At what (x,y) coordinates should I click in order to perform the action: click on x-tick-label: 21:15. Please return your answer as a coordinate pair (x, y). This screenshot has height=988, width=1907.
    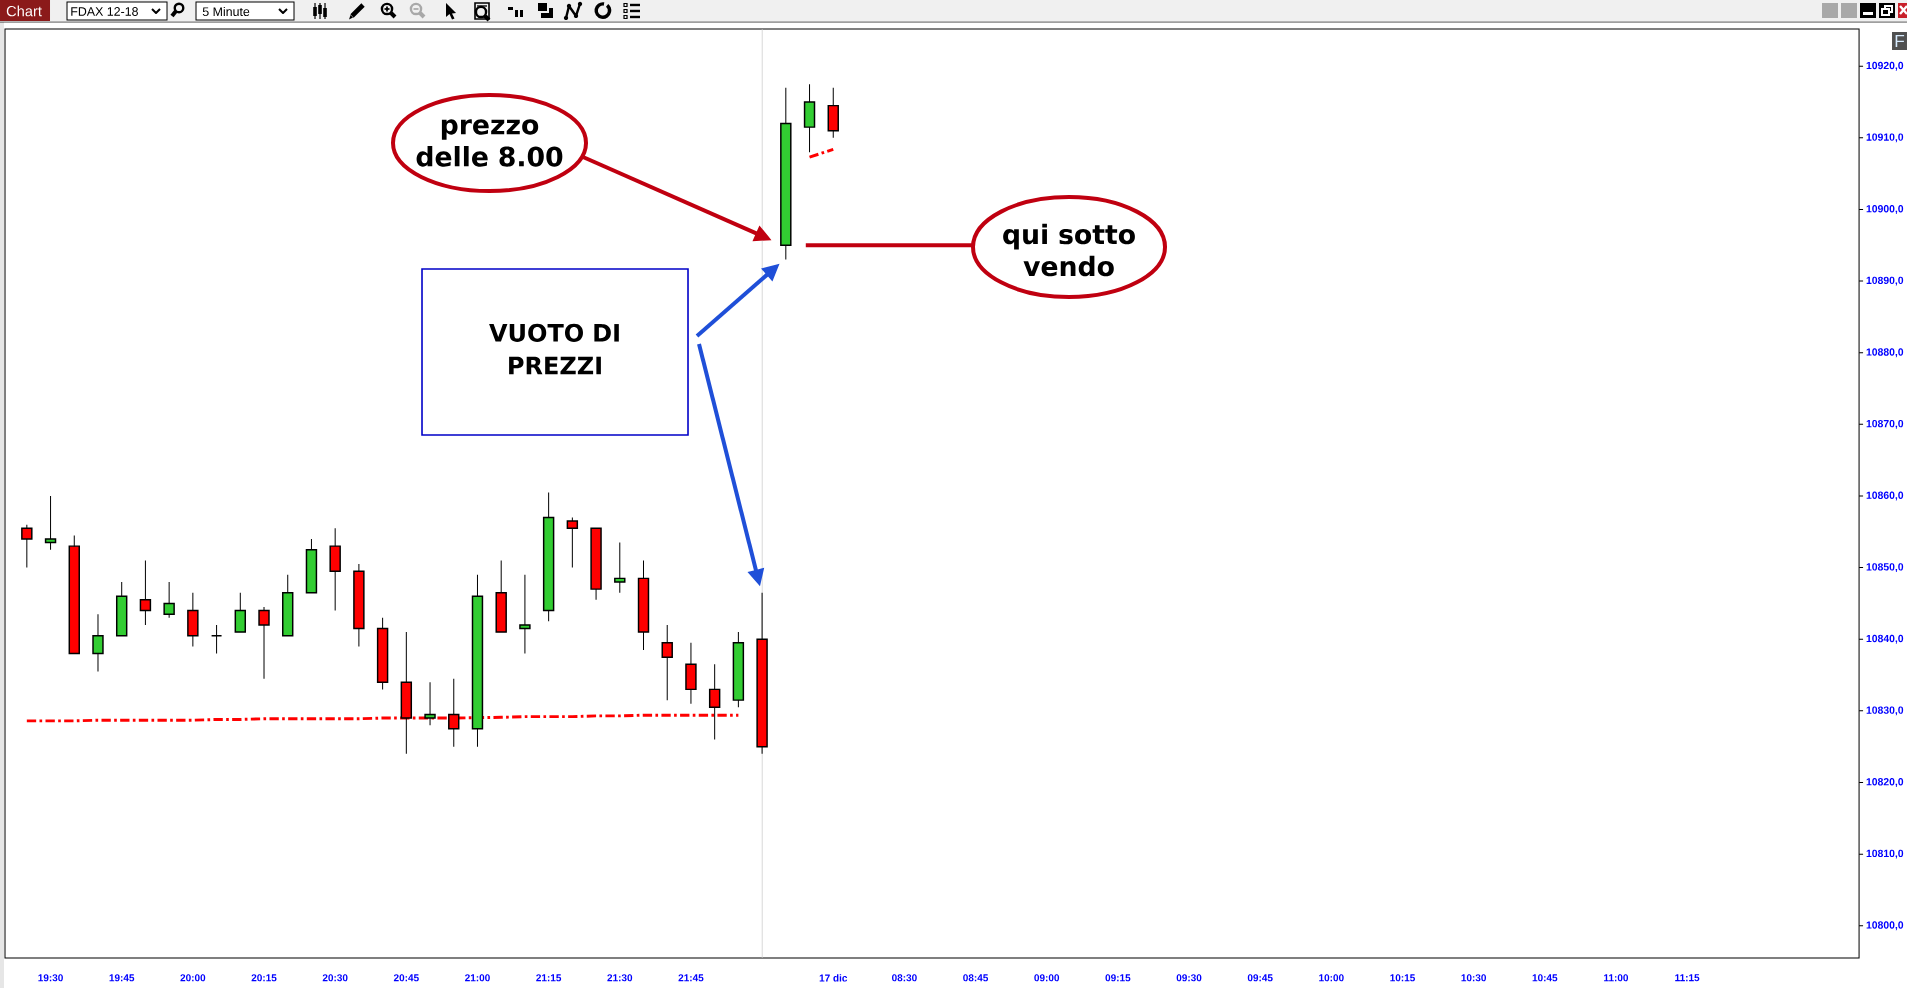
    Looking at the image, I should click on (549, 978).